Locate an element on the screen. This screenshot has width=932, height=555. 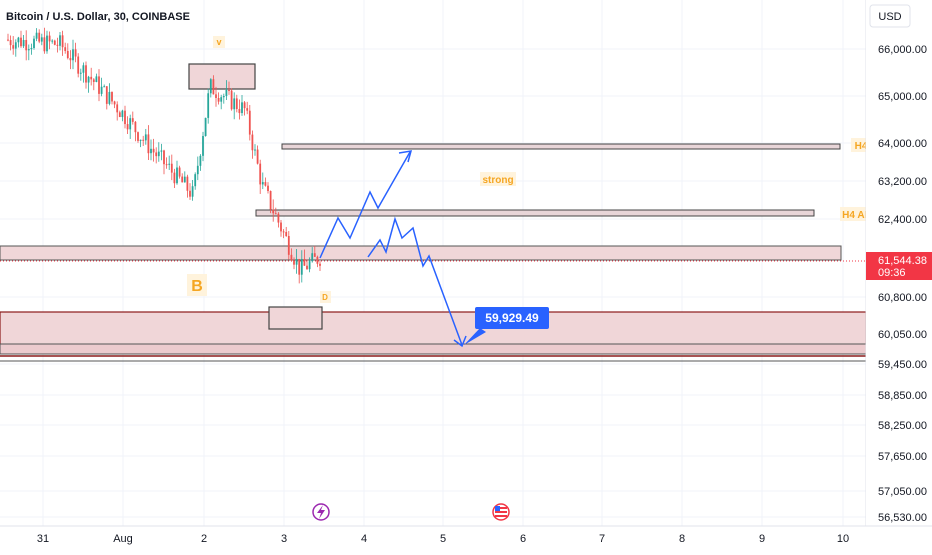
us-flag-icon is located at coordinates (501, 512).